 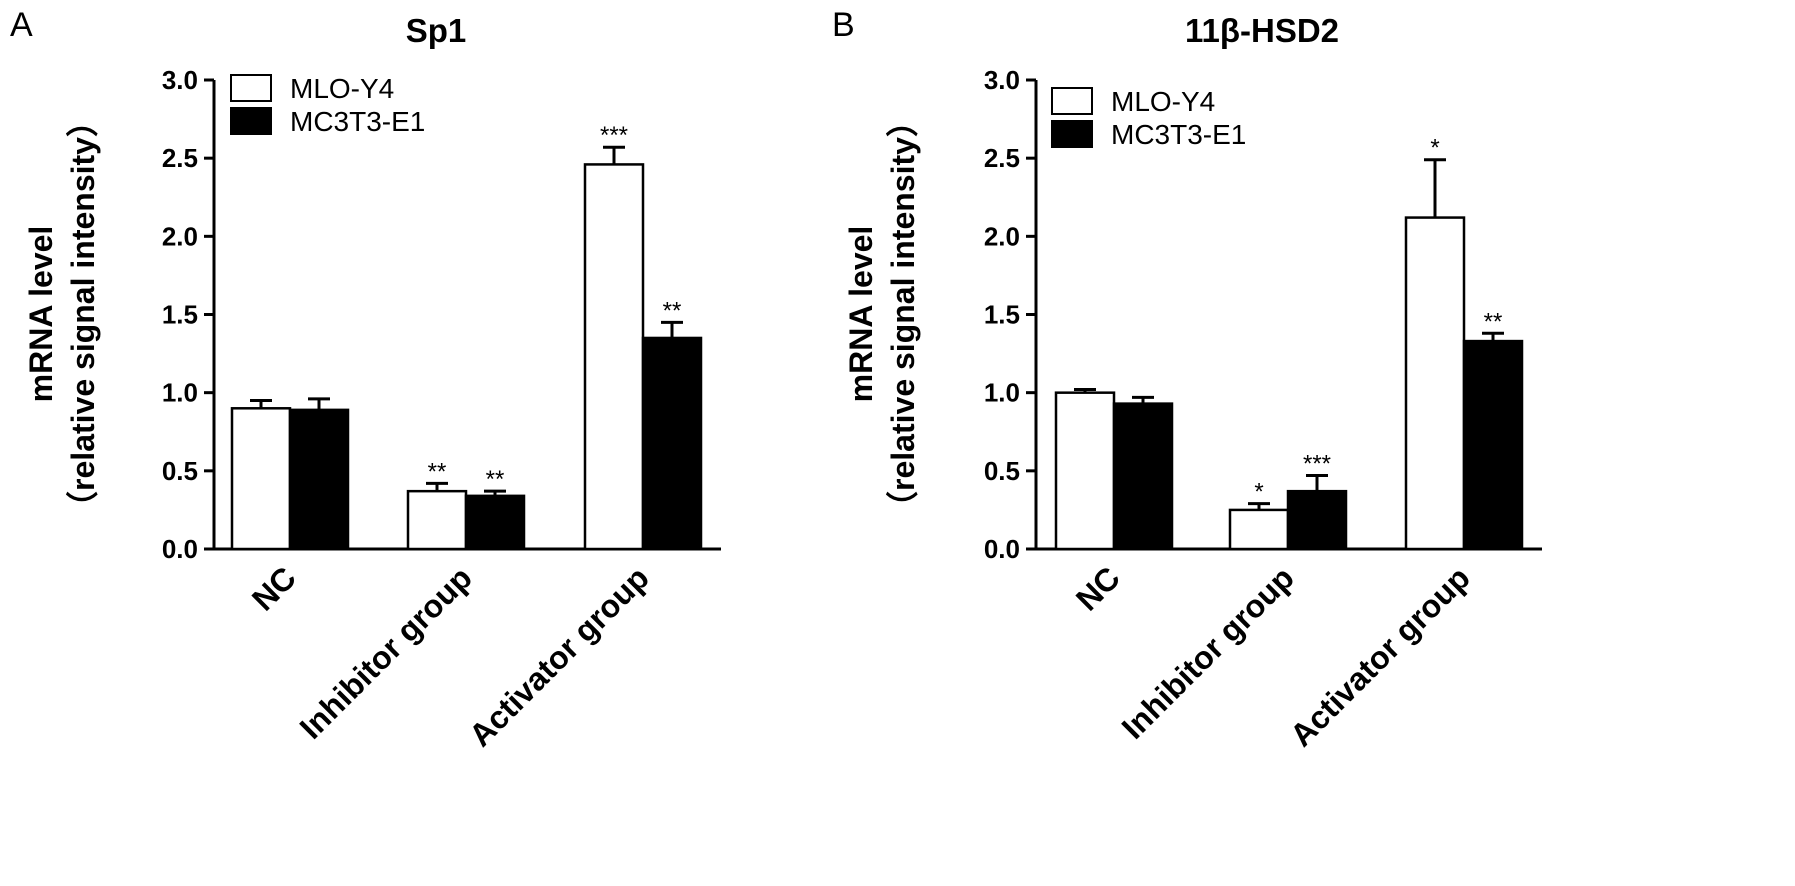 I want to click on chart-title: 11β-HSD2, so click(x=1262, y=30).